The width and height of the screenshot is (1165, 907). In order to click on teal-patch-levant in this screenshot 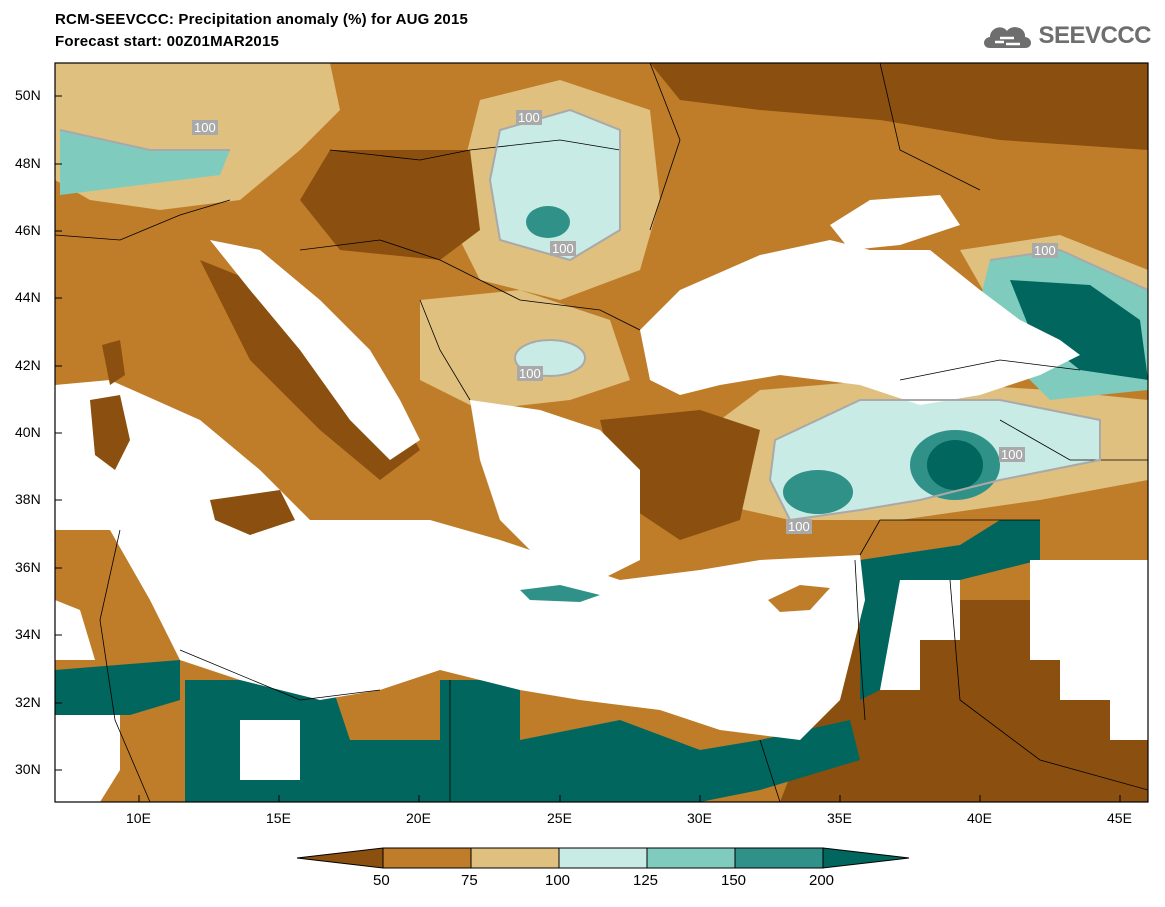, I will do `click(950, 610)`.